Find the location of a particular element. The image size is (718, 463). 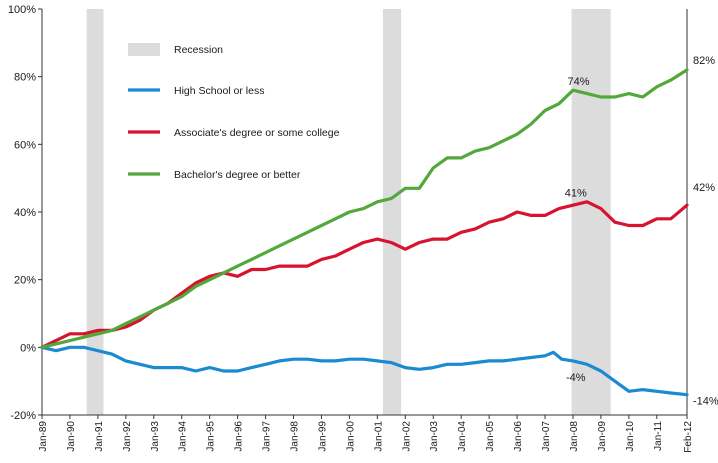

series-line-high-school-or-less is located at coordinates (364, 371).